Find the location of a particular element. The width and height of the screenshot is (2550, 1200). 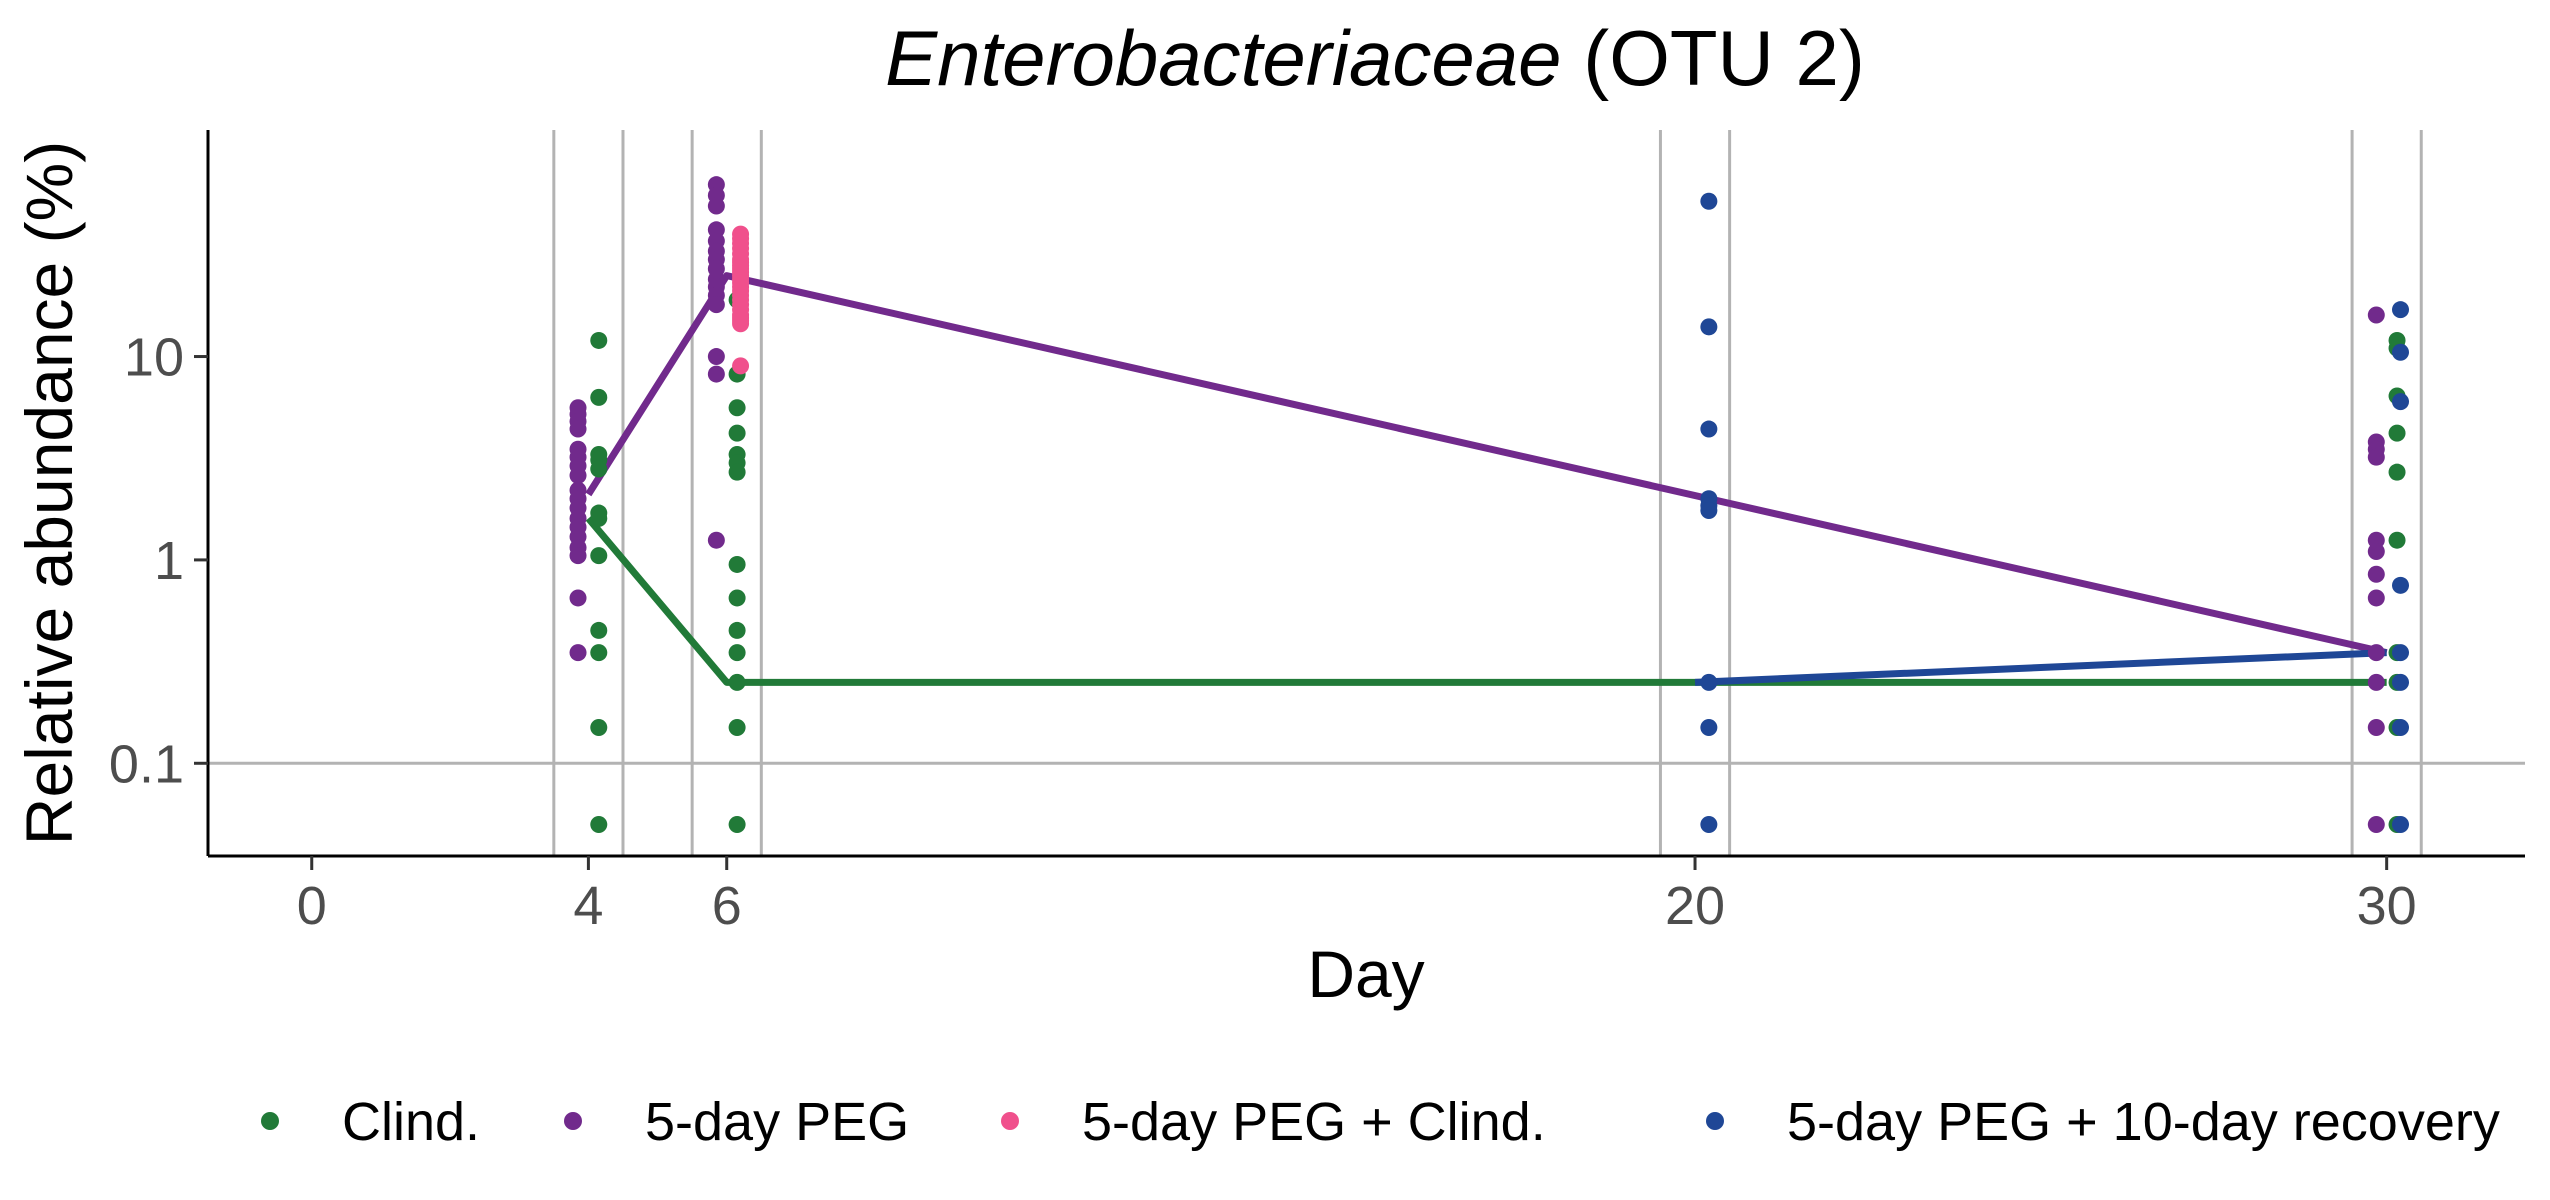

legend-label-peg_recovery: 5-day PEG + 10-day recovery is located at coordinates (2143, 1122).